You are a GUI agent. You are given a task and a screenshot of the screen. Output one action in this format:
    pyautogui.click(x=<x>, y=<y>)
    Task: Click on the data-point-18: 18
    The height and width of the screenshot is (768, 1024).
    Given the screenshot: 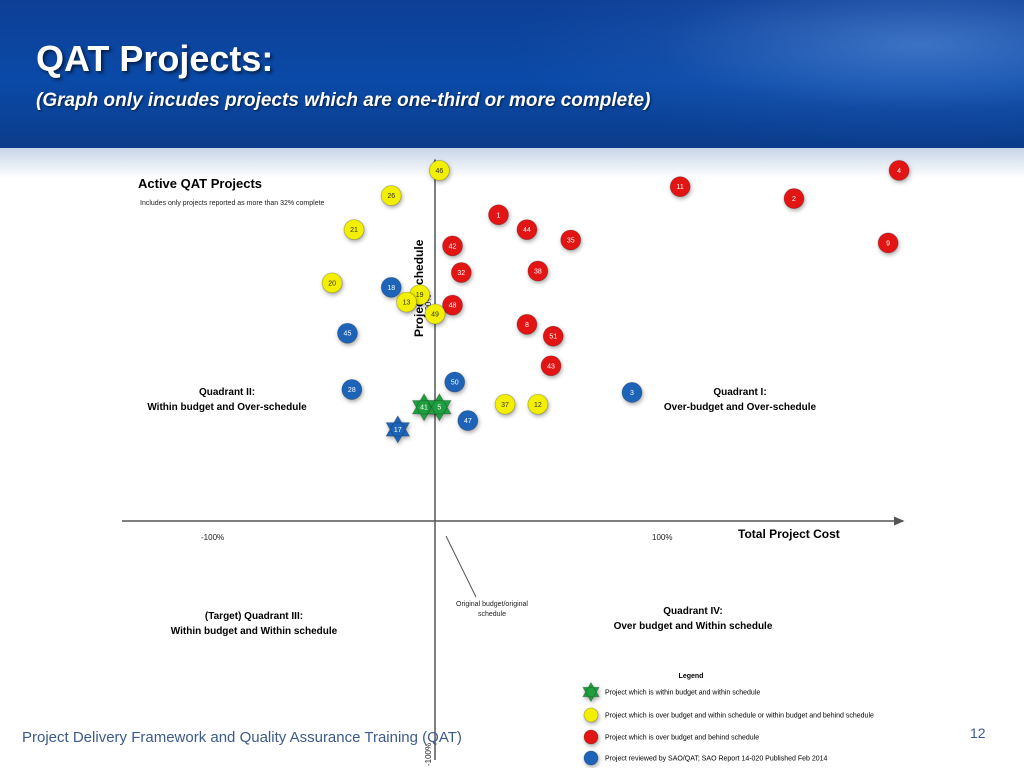 What is the action you would take?
    pyautogui.click(x=391, y=287)
    